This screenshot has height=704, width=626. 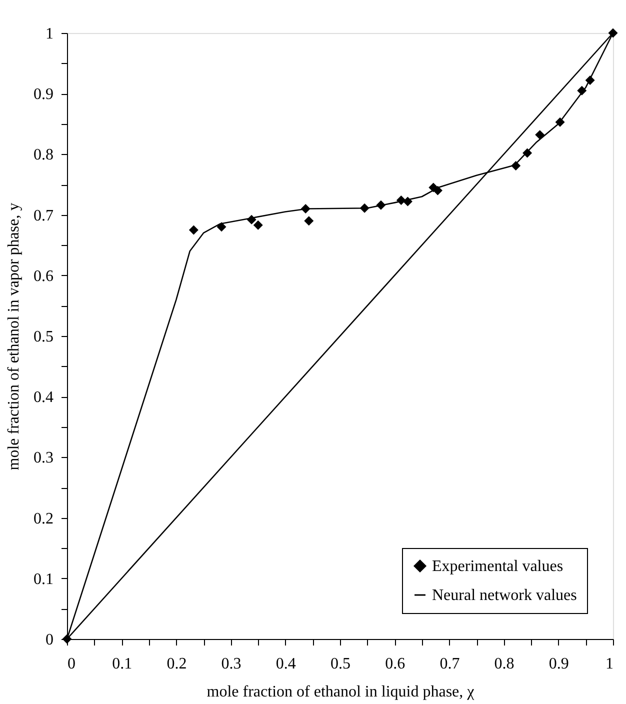 I want to click on x-tick-label: 0.1, so click(x=122, y=664).